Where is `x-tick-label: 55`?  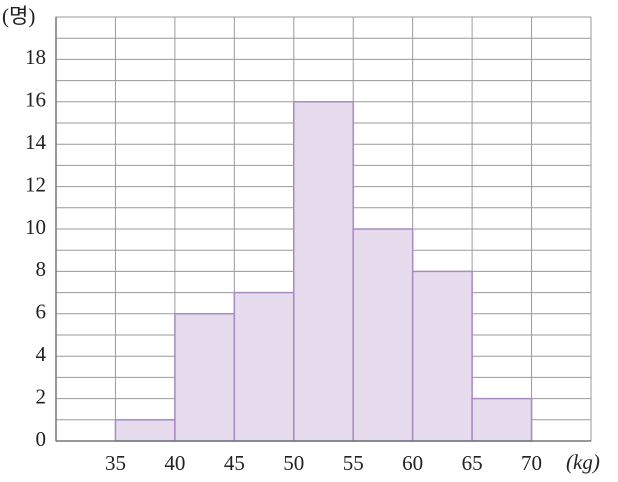 x-tick-label: 55 is located at coordinates (353, 463).